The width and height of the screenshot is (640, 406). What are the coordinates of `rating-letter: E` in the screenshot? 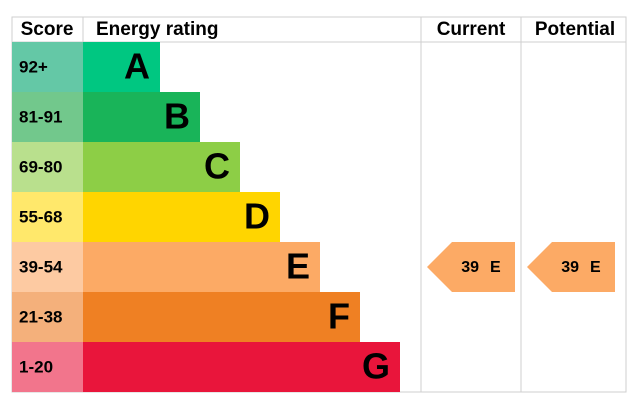 It's located at (298, 266).